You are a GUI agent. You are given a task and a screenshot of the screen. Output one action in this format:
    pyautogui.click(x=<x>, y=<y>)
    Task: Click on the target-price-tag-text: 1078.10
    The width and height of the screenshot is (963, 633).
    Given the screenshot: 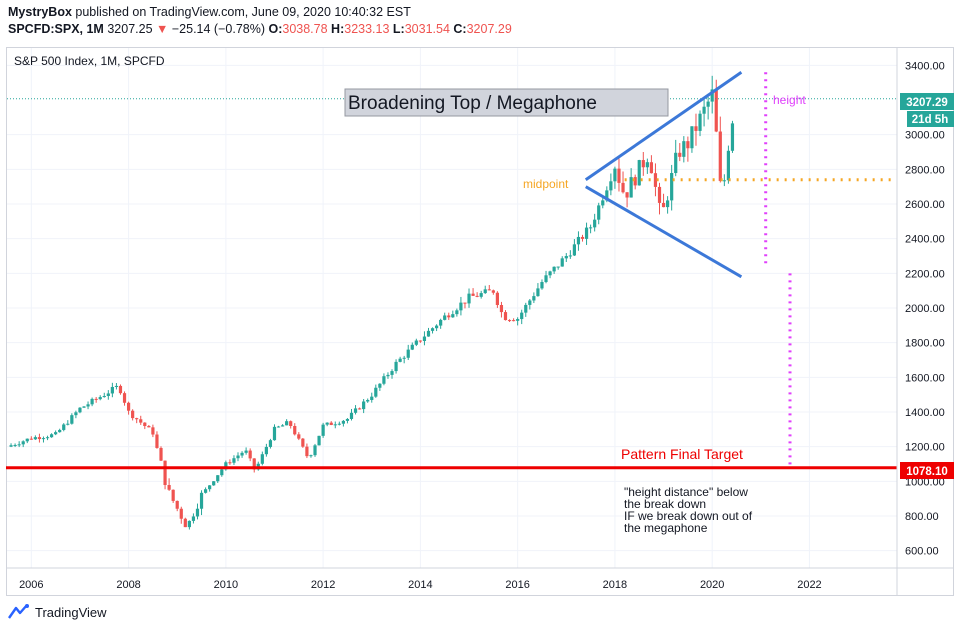 What is the action you would take?
    pyautogui.click(x=927, y=472)
    